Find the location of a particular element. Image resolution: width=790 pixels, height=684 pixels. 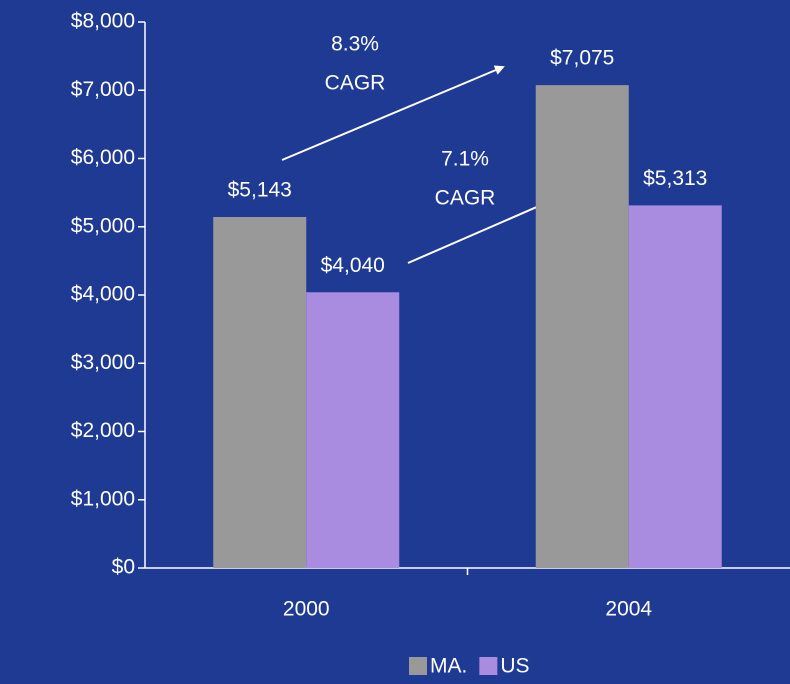

y-tick-label: $8,000 is located at coordinates (103, 21).